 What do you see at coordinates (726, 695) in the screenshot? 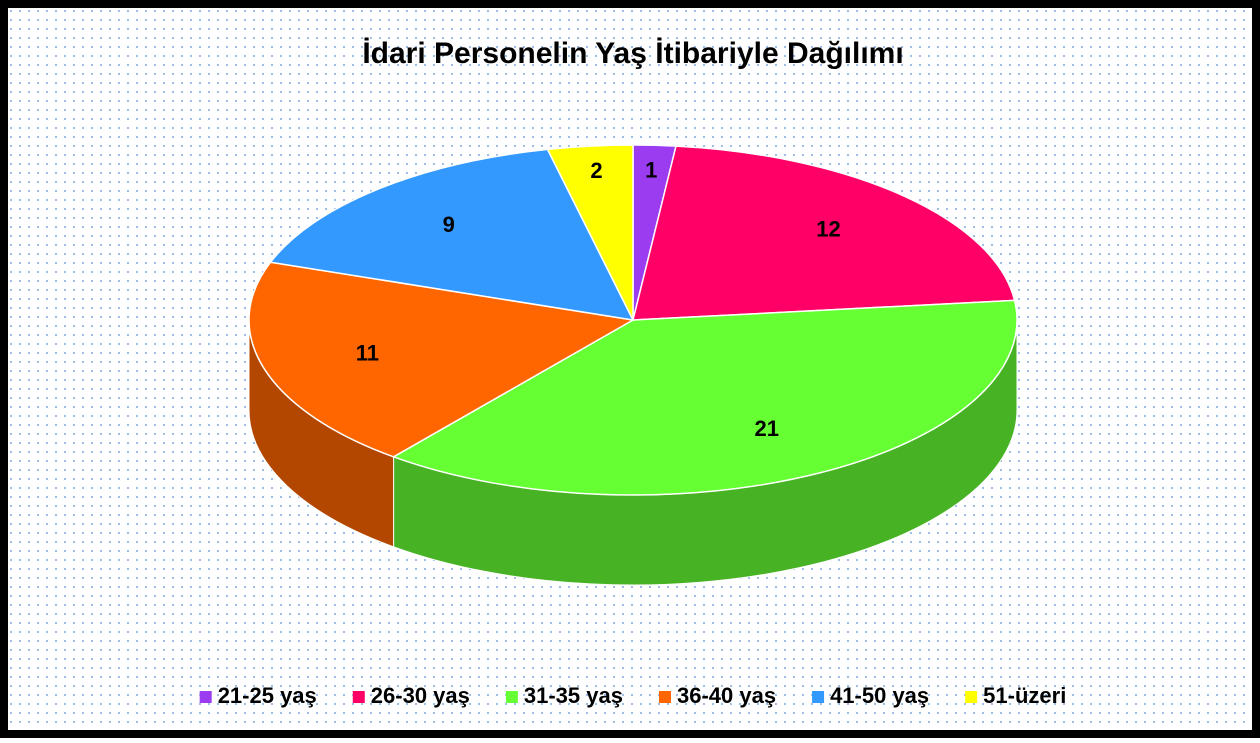
I see `legend-label: 36-40 yaş` at bounding box center [726, 695].